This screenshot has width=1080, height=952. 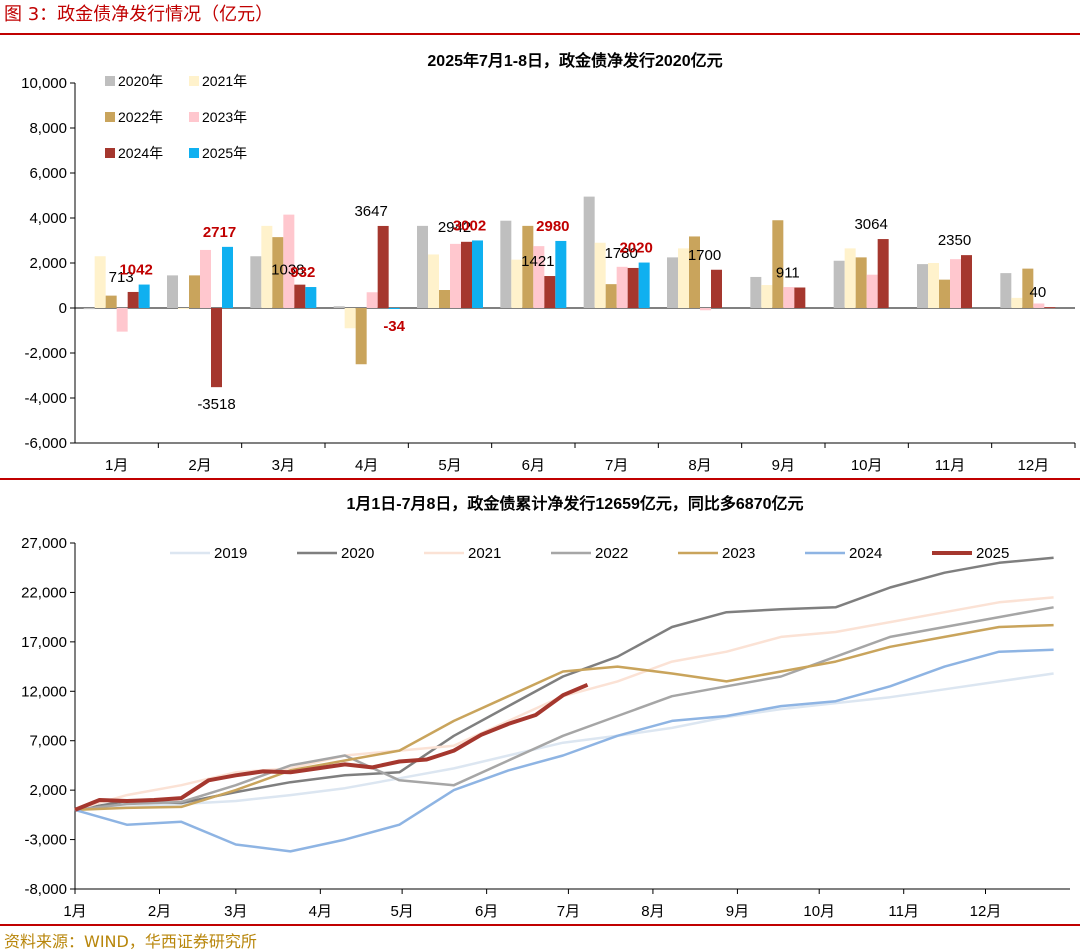 What do you see at coordinates (883, 273) in the screenshot?
I see `bar-2024年-10月` at bounding box center [883, 273].